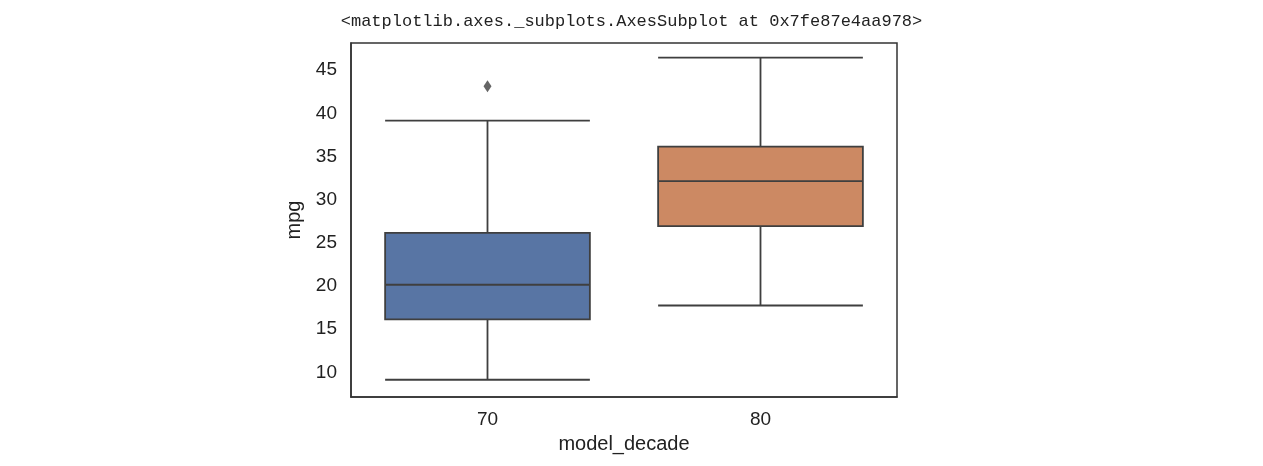 The width and height of the screenshot is (1263, 466). Describe the element at coordinates (631, 21) in the screenshot. I see `chart-title: <matplotlib.axes._subplots.AxesSubplot at 0x7fe87e4aa978>` at that location.